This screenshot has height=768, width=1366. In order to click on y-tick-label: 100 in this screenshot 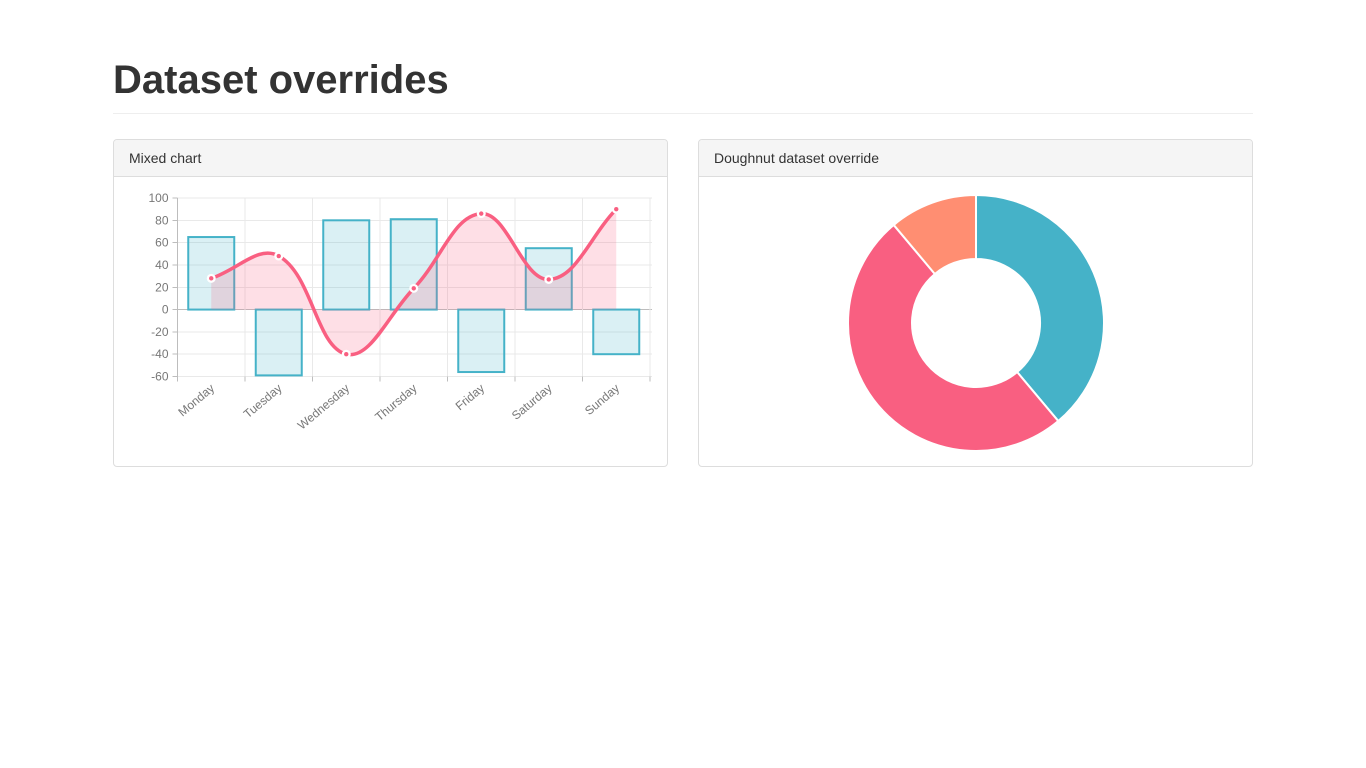, I will do `click(158, 198)`.